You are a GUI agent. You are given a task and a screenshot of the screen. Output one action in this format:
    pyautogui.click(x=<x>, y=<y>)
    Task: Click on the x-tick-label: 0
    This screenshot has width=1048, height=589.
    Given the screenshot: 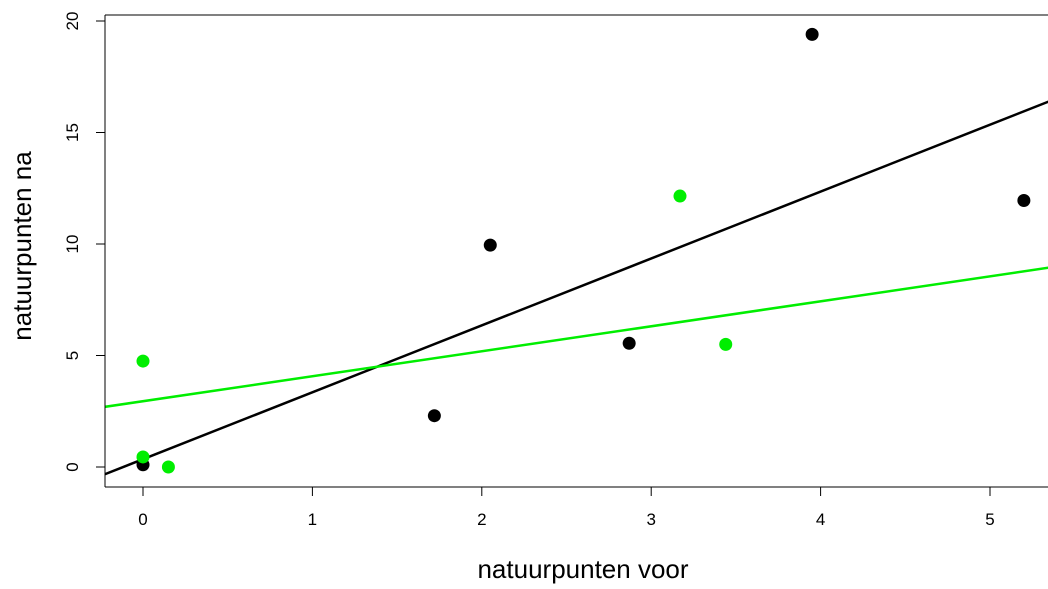 What is the action you would take?
    pyautogui.click(x=142, y=519)
    